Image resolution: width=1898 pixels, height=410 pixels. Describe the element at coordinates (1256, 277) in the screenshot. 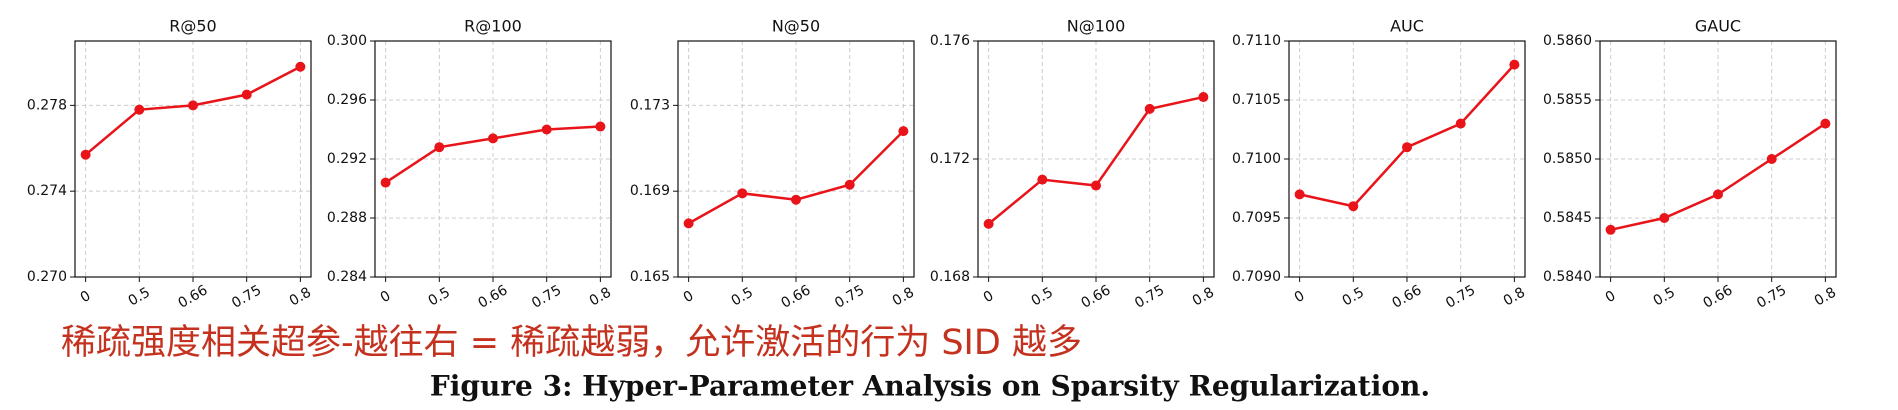

I see `y-tick-label: 0.7090` at that location.